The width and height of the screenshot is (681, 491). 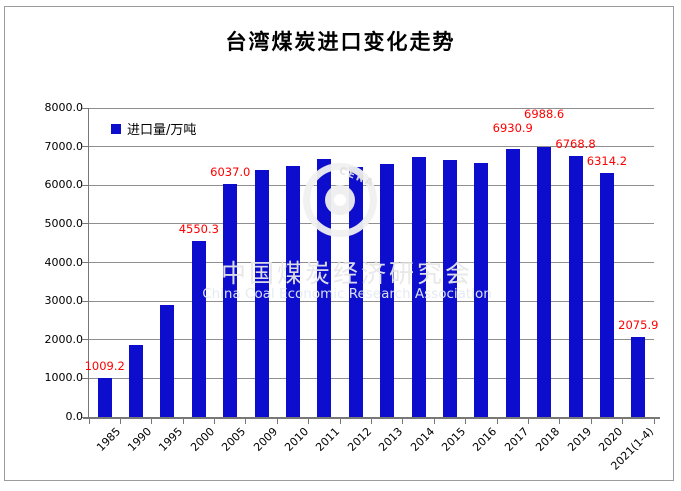 I want to click on y-tick-label-6000.0: 6000.0, so click(x=64, y=185).